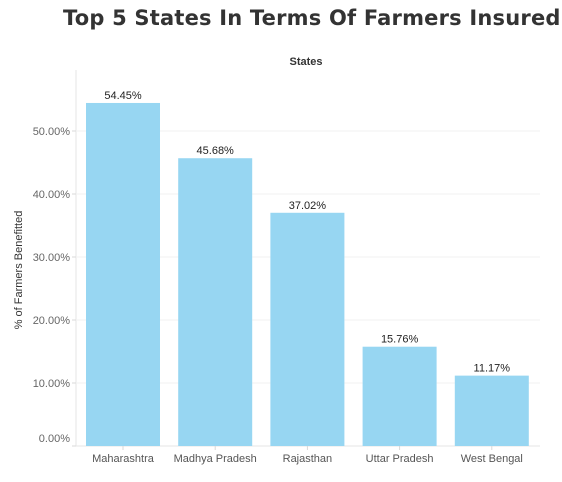  What do you see at coordinates (216, 151) in the screenshot?
I see `data-label: 45.68%` at bounding box center [216, 151].